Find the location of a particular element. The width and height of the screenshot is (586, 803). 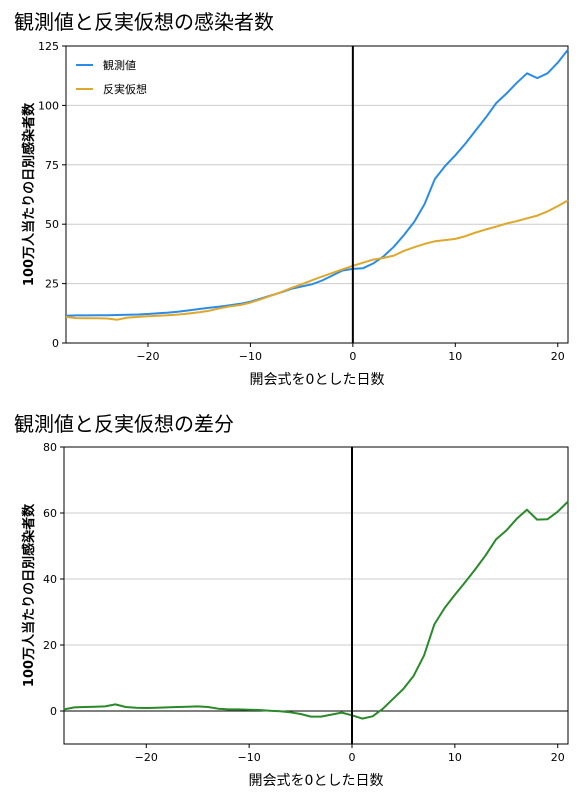

y-tick-label: 100 is located at coordinates (48, 105).